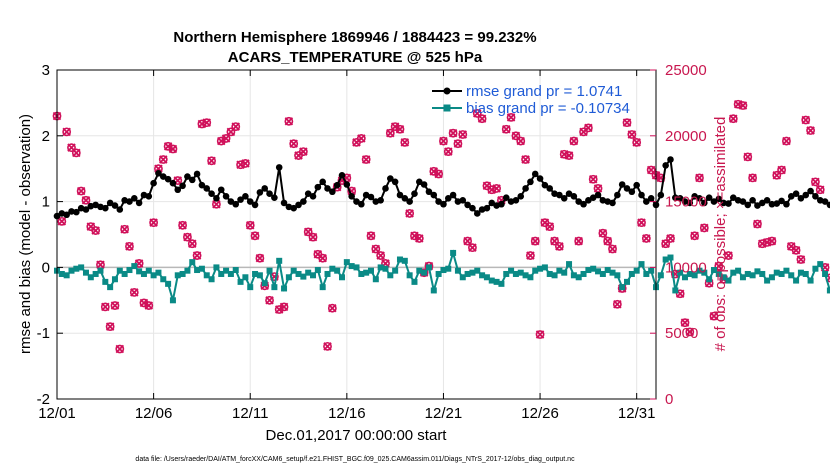 This screenshot has height=470, width=830. What do you see at coordinates (686, 70) in the screenshot?
I see `y-right-tick-label: 25000` at bounding box center [686, 70].